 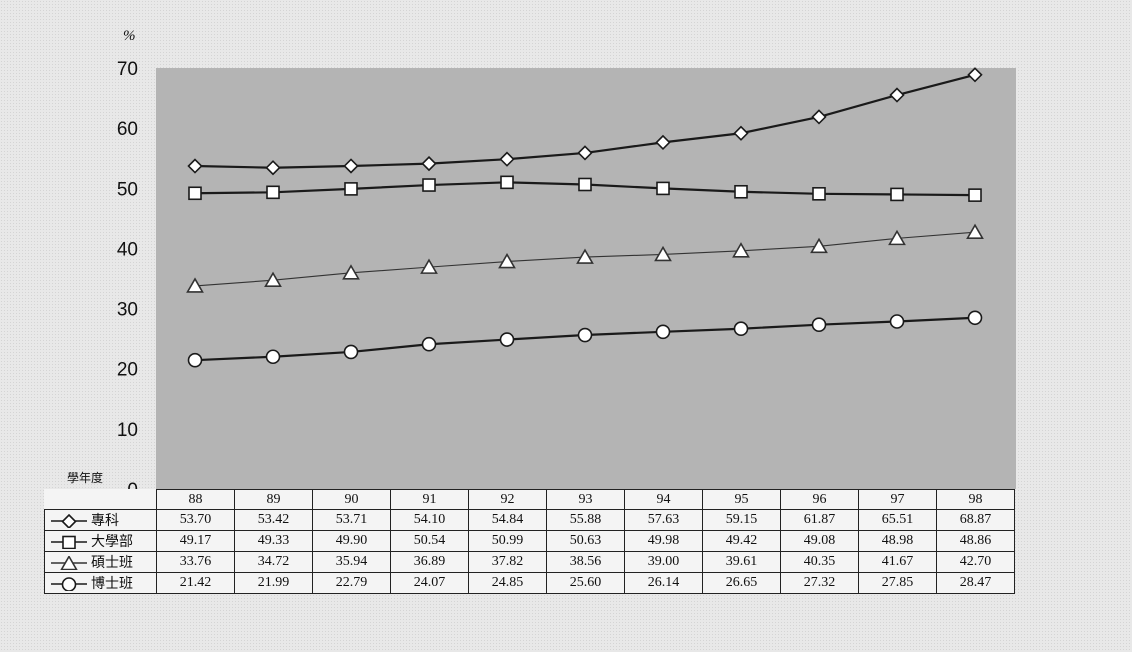 I want to click on legend-entry: 大學部, so click(x=100, y=541).